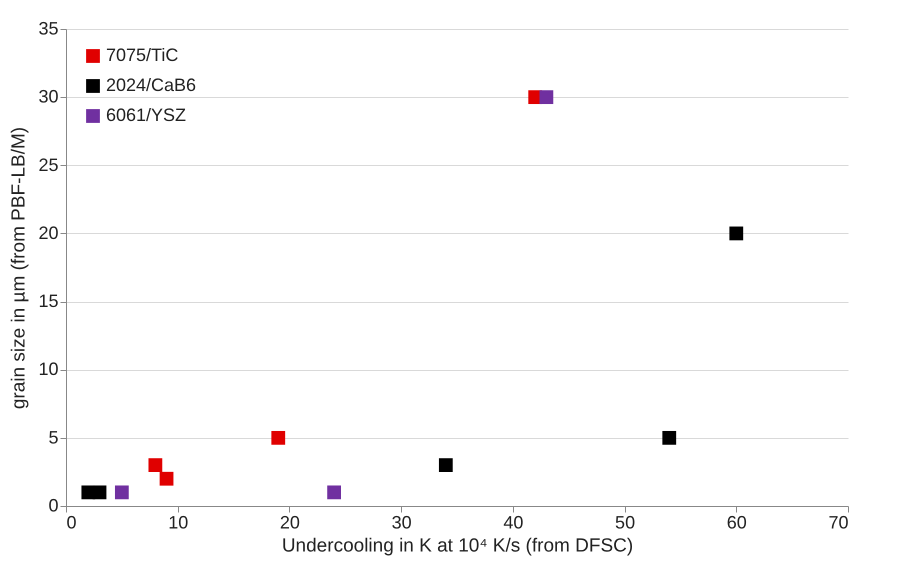 This screenshot has height=573, width=900. I want to click on x-tick-label: 30, so click(402, 522).